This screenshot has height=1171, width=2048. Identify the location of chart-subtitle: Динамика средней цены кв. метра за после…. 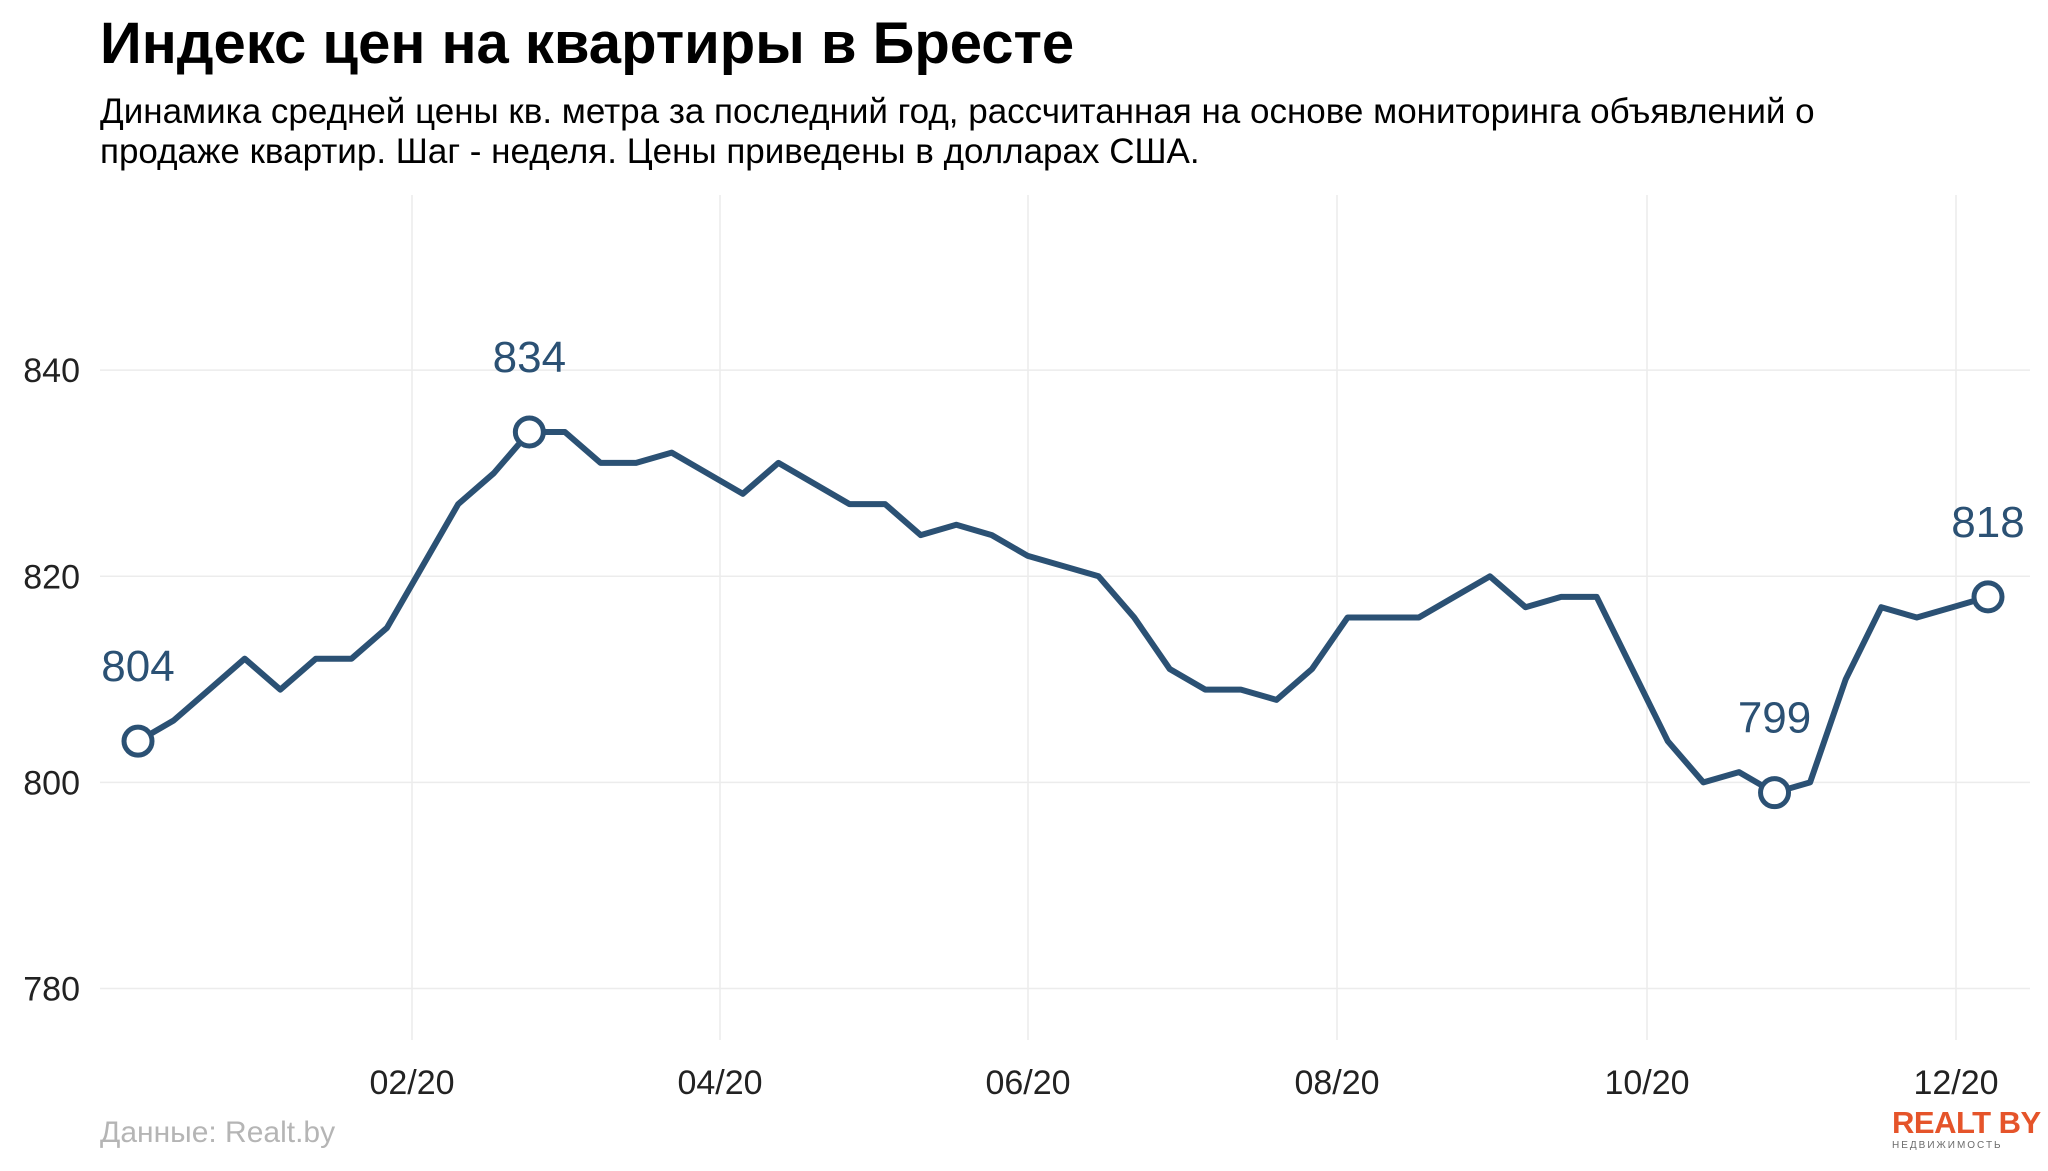
(957, 131).